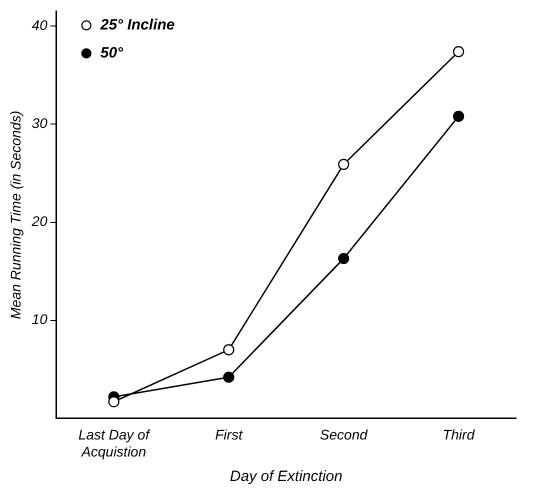  Describe the element at coordinates (344, 434) in the screenshot. I see `x-tick-label: Second` at that location.